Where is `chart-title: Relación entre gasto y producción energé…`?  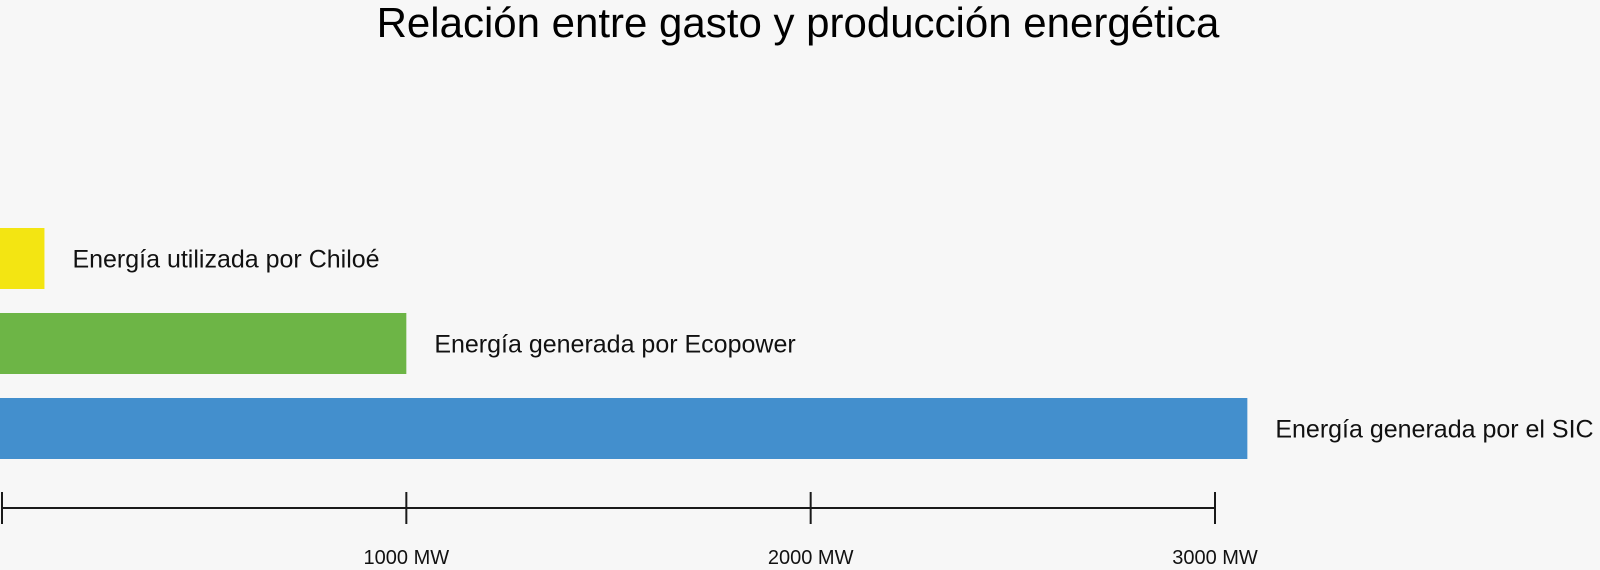 chart-title: Relación entre gasto y producción energé… is located at coordinates (798, 23).